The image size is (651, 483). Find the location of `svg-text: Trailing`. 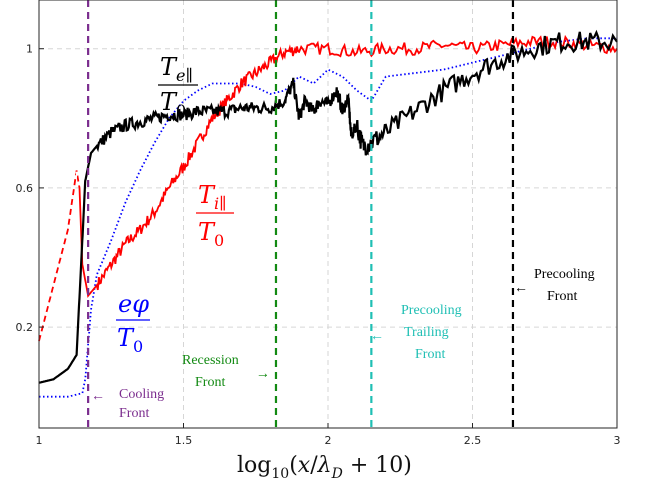

svg-text: Trailing is located at coordinates (426, 332).